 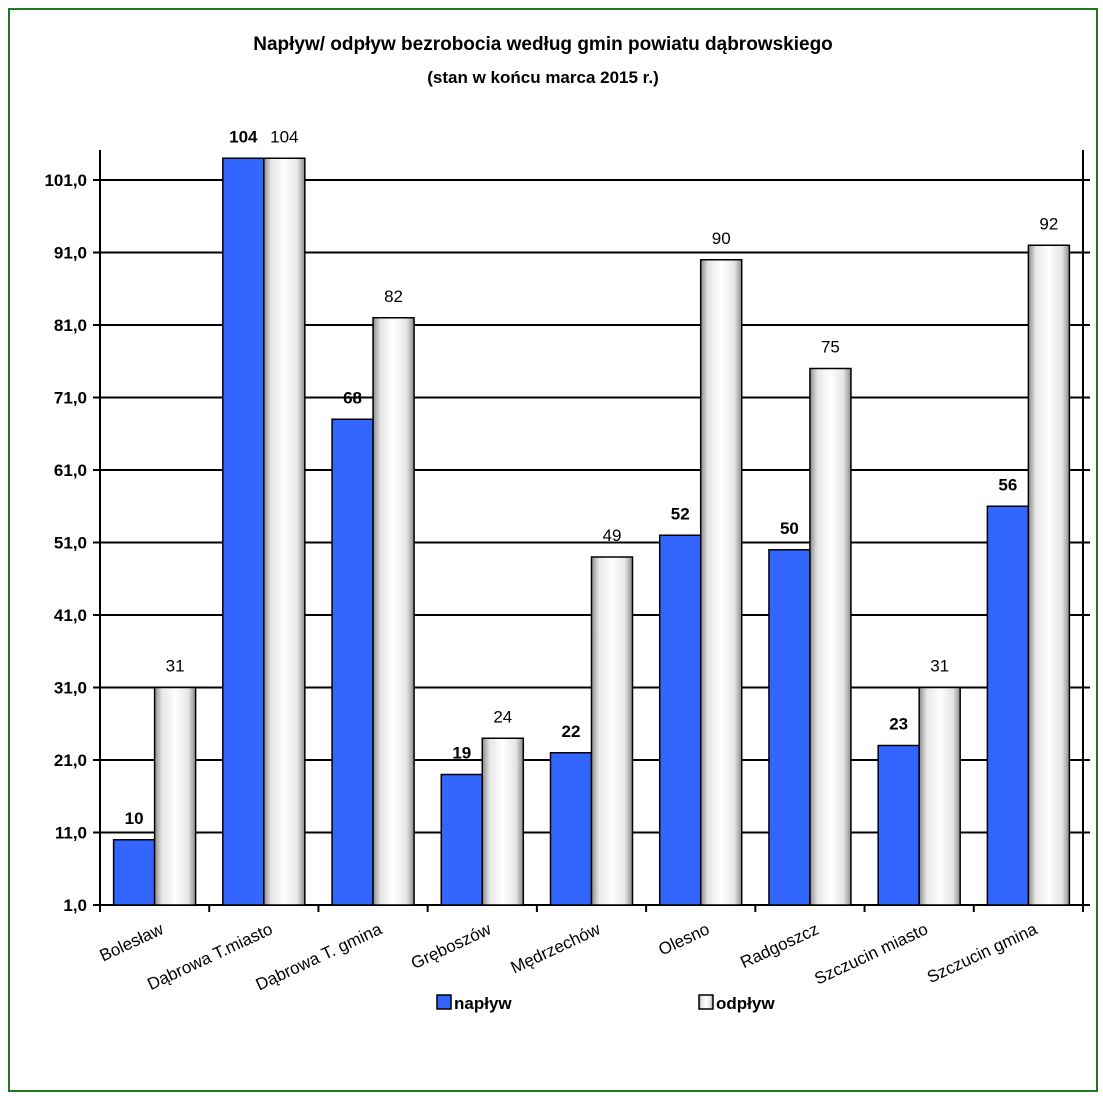 I want to click on data-label: 50, so click(x=789, y=528).